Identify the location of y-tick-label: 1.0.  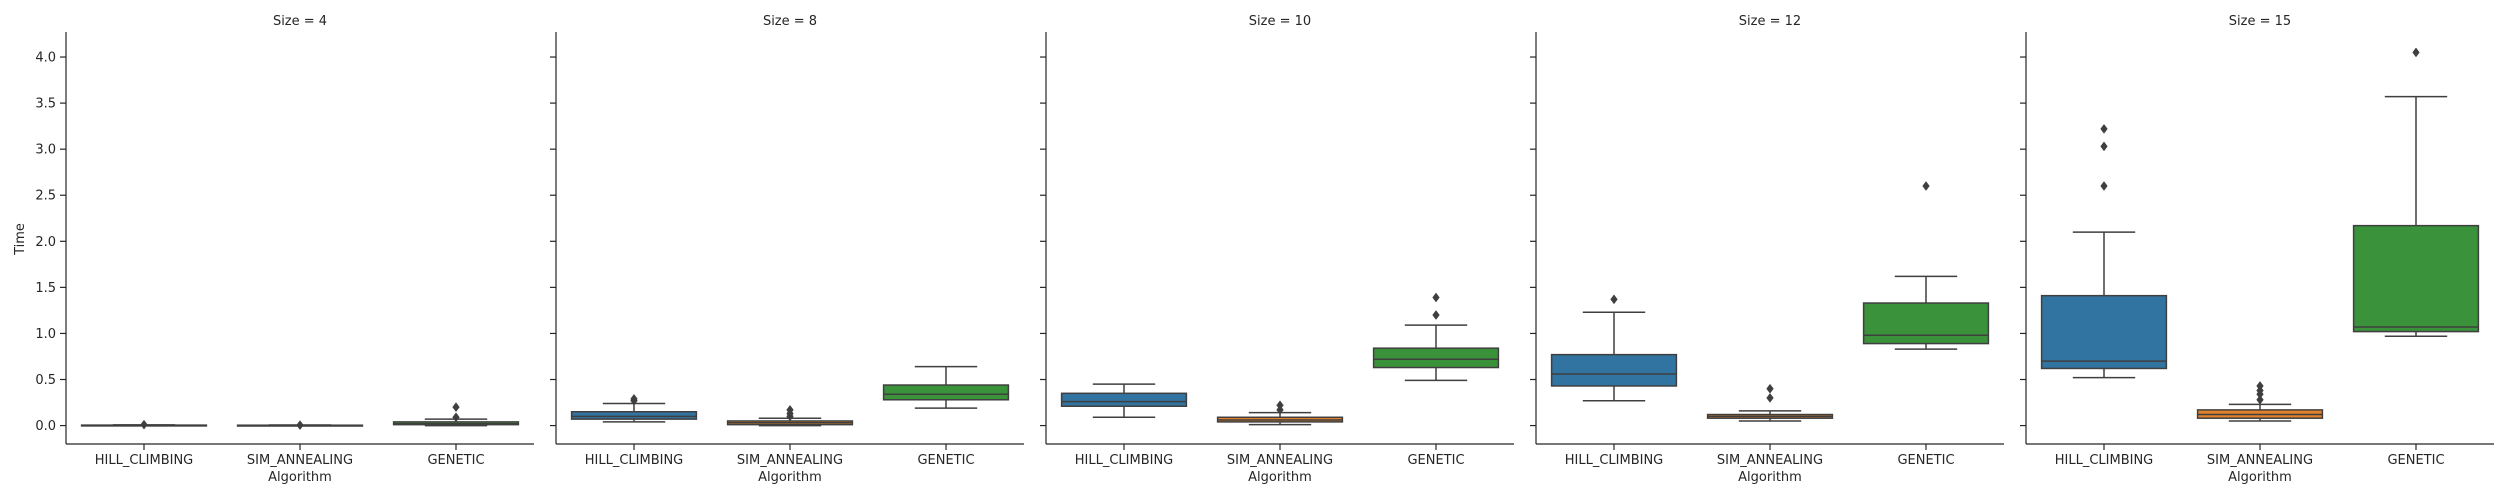
(45, 334).